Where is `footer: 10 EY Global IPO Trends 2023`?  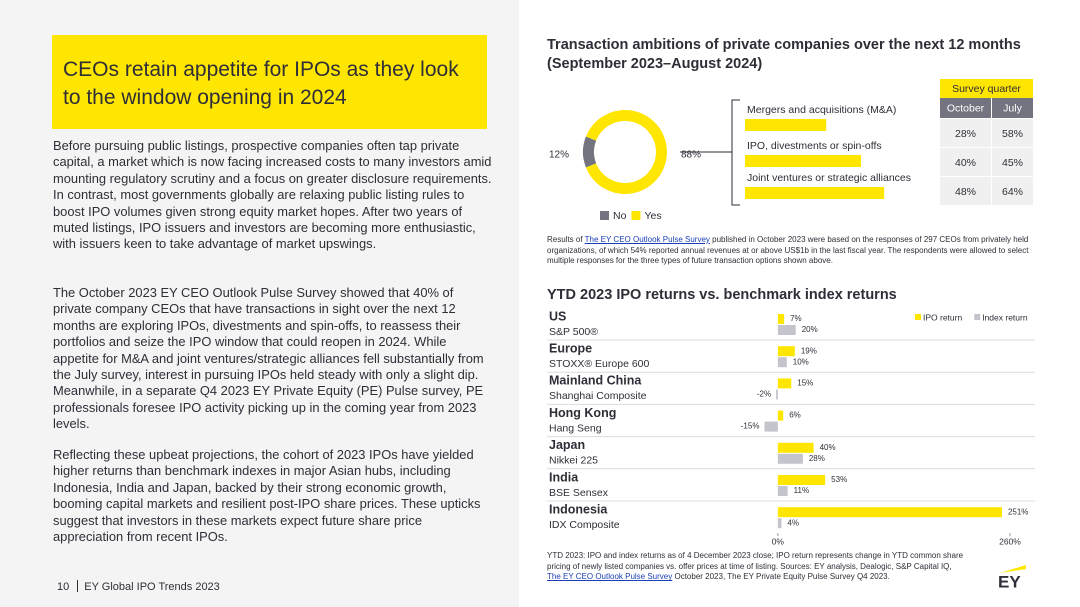
footer: 10 EY Global IPO Trends 2023 is located at coordinates (138, 586).